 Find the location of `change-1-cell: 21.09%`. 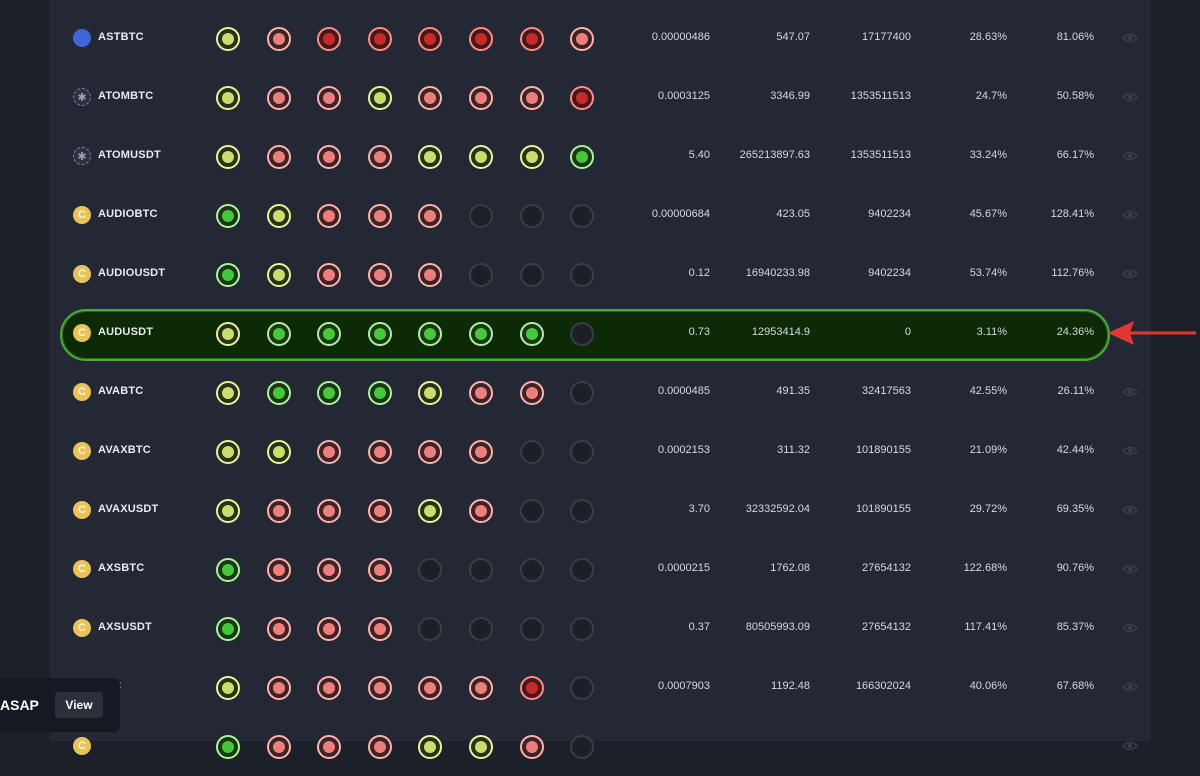

change-1-cell: 21.09% is located at coordinates (988, 450).